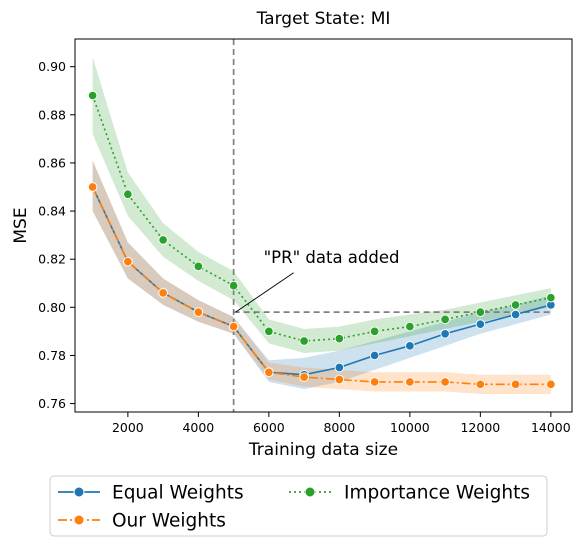  Describe the element at coordinates (52, 307) in the screenshot. I see `y-tick-label-2: 0.80` at that location.